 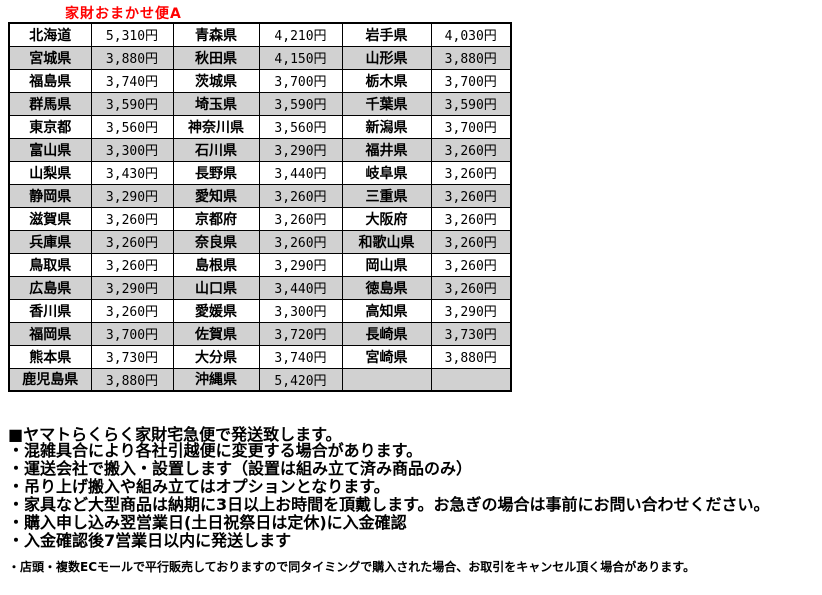 What do you see at coordinates (50, 126) in the screenshot?
I see `prefecture-cell: 東京都` at bounding box center [50, 126].